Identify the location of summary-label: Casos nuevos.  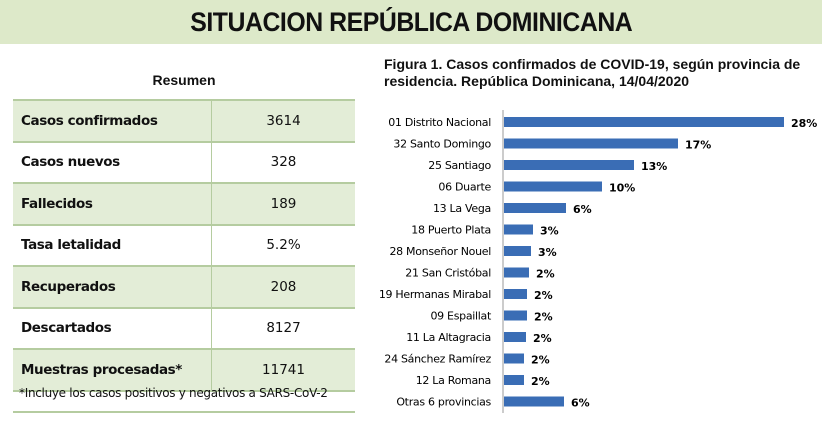
(112, 161).